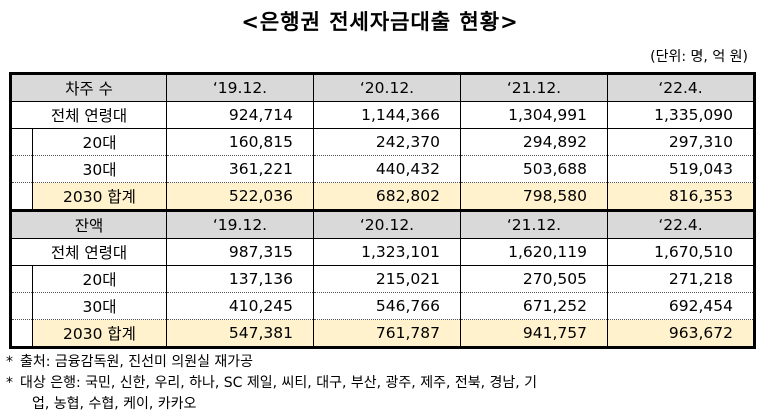 This screenshot has height=416, width=760. Describe the element at coordinates (681, 306) in the screenshot. I see `cell-value: 692,454` at that location.